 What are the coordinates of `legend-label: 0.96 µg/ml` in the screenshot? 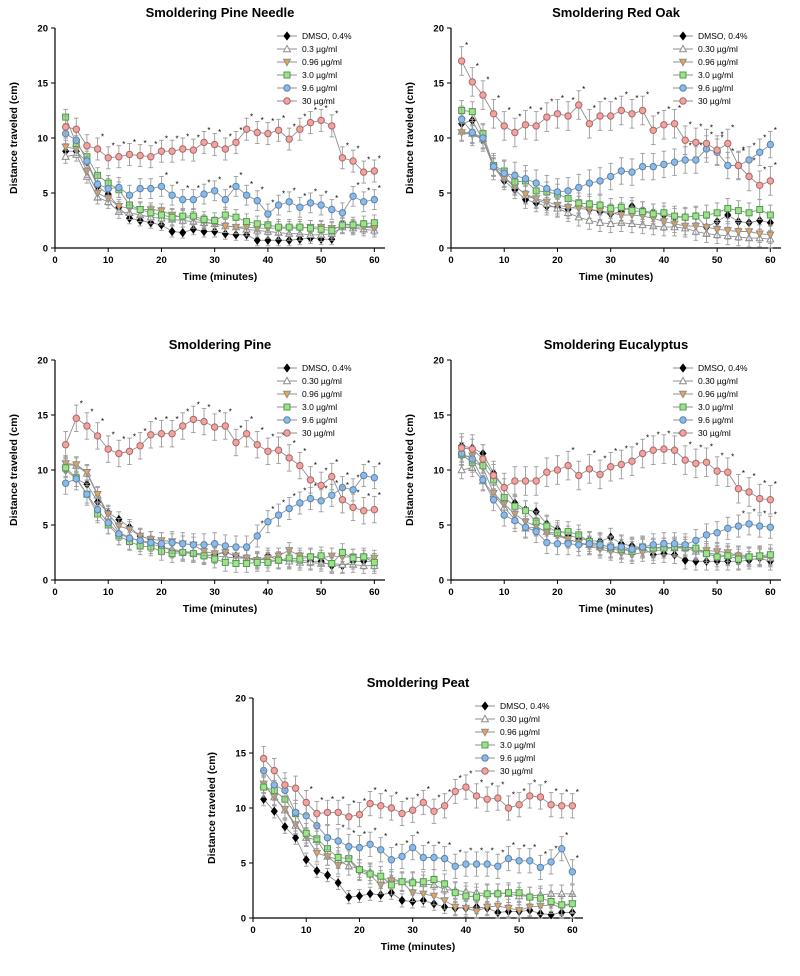 It's located at (322, 394).